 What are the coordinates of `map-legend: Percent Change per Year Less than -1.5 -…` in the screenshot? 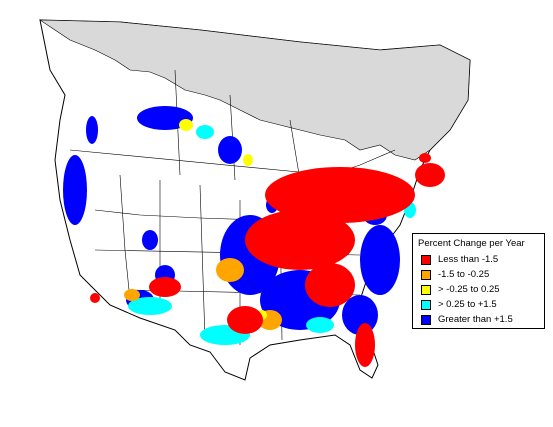 It's located at (478, 281).